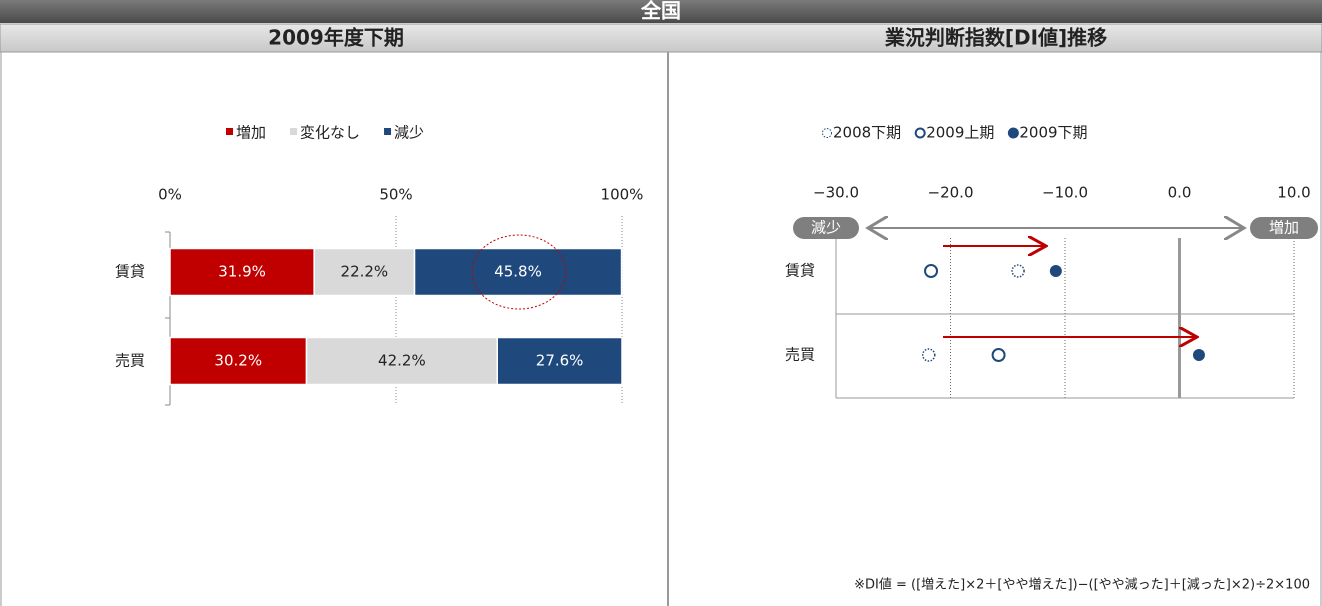 This screenshot has height=606, width=1322. I want to click on x-tick-label: −10.0, so click(1065, 193).